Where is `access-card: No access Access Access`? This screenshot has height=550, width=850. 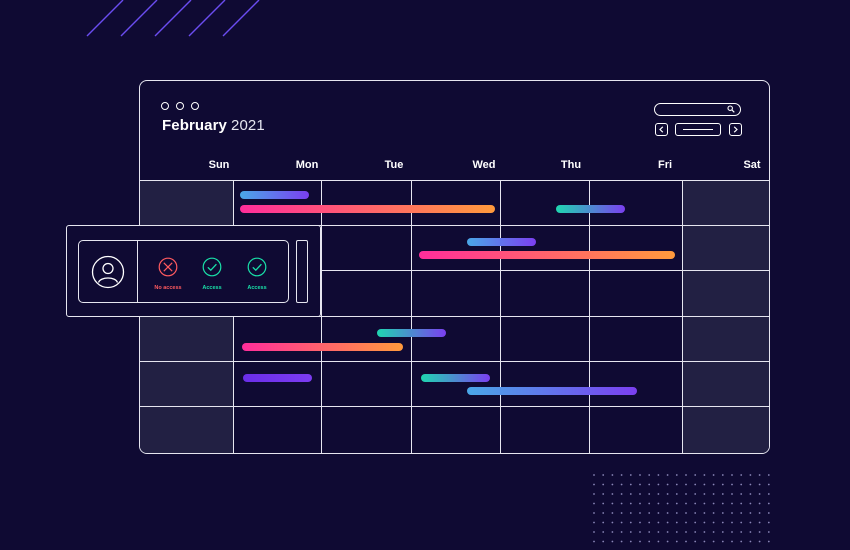 access-card: No access Access Access is located at coordinates (183, 271).